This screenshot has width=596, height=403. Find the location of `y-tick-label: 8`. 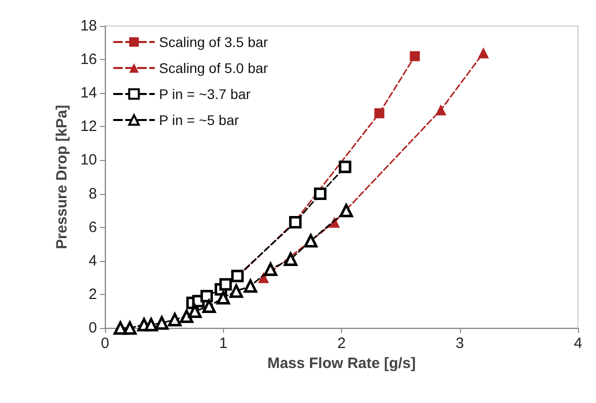

y-tick-label: 8 is located at coordinates (92, 193).